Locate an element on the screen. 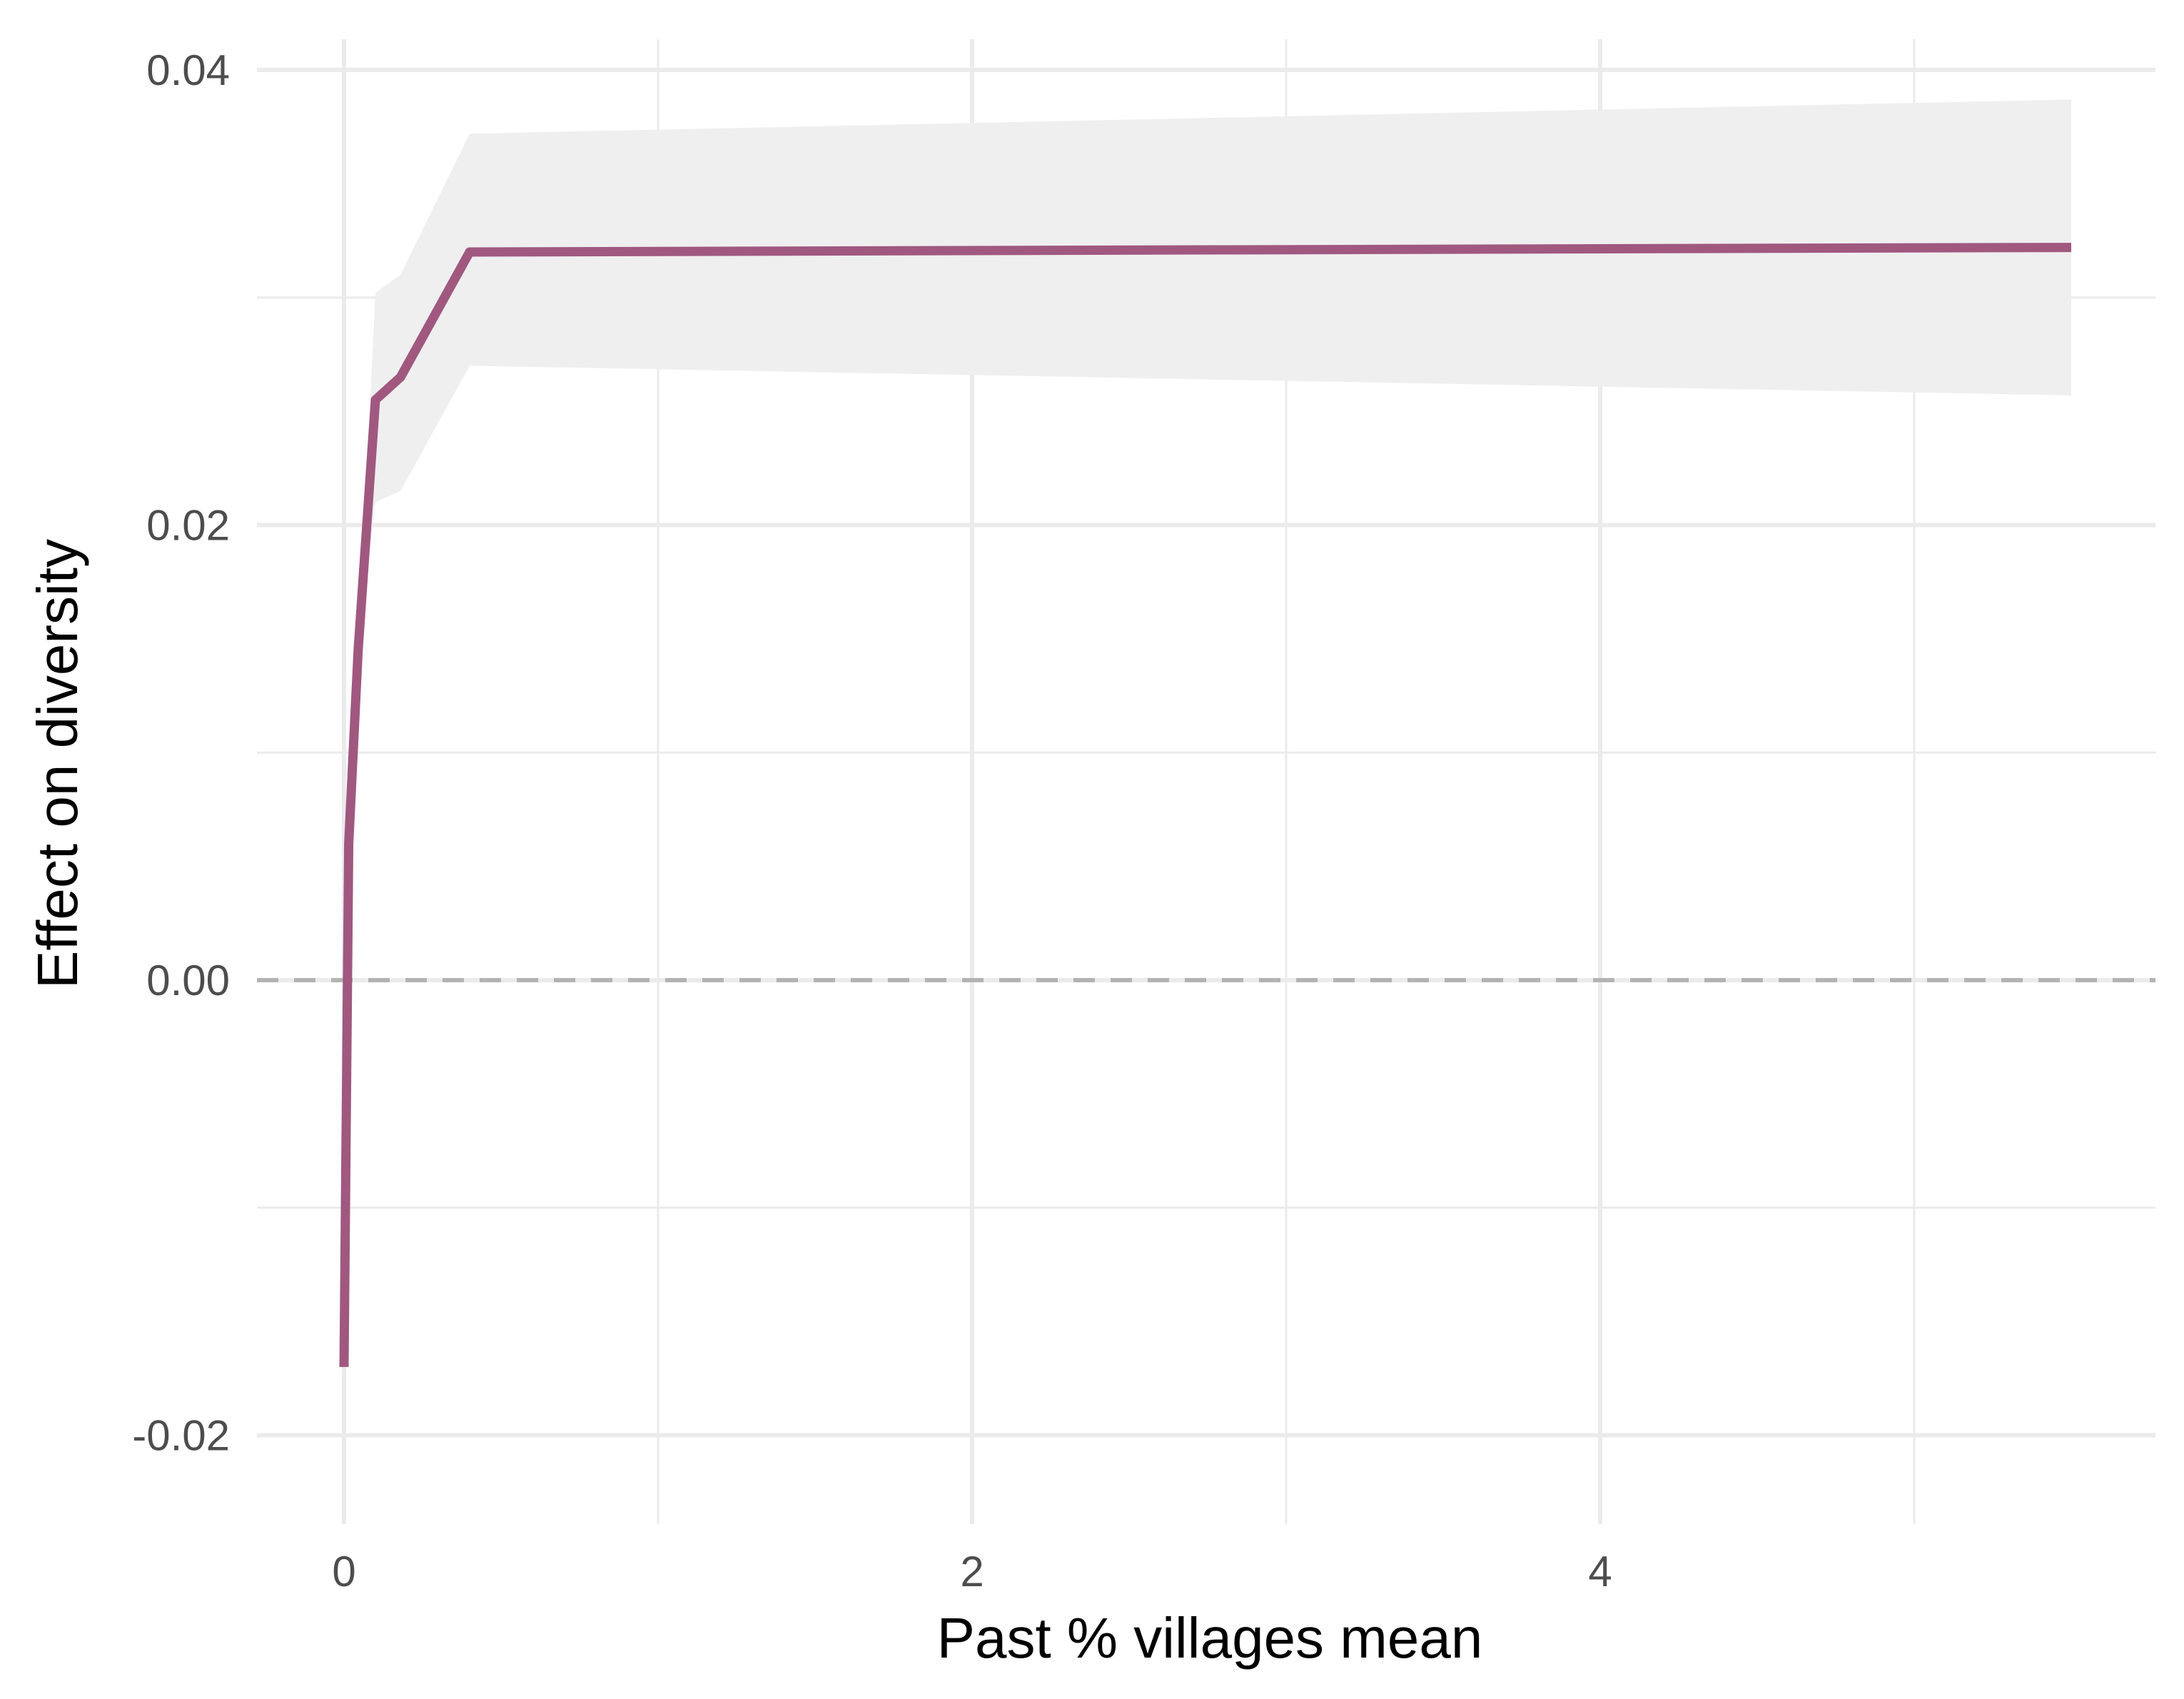 This screenshot has height=1699, width=2184. y-tick-label: 0.04 is located at coordinates (188, 70).